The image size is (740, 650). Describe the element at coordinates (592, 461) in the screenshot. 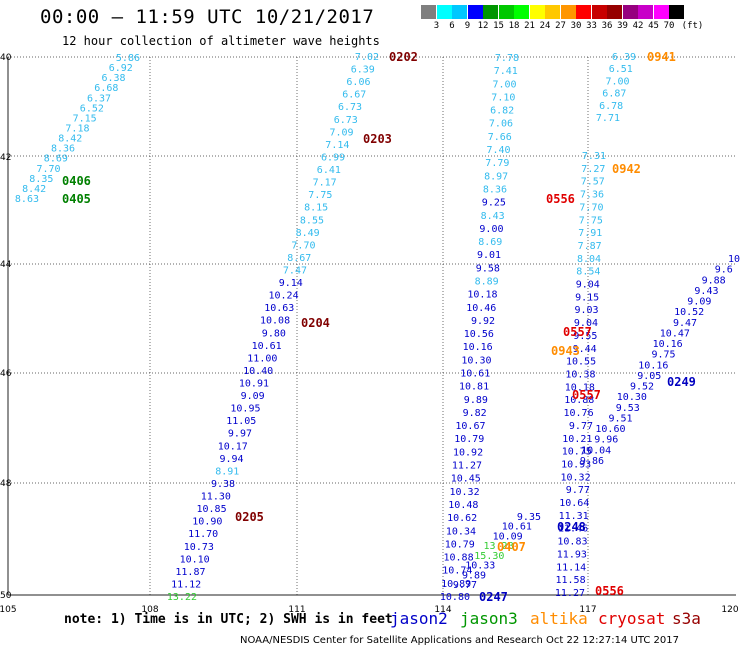

I see `wave-height-value: 9.86` at that location.